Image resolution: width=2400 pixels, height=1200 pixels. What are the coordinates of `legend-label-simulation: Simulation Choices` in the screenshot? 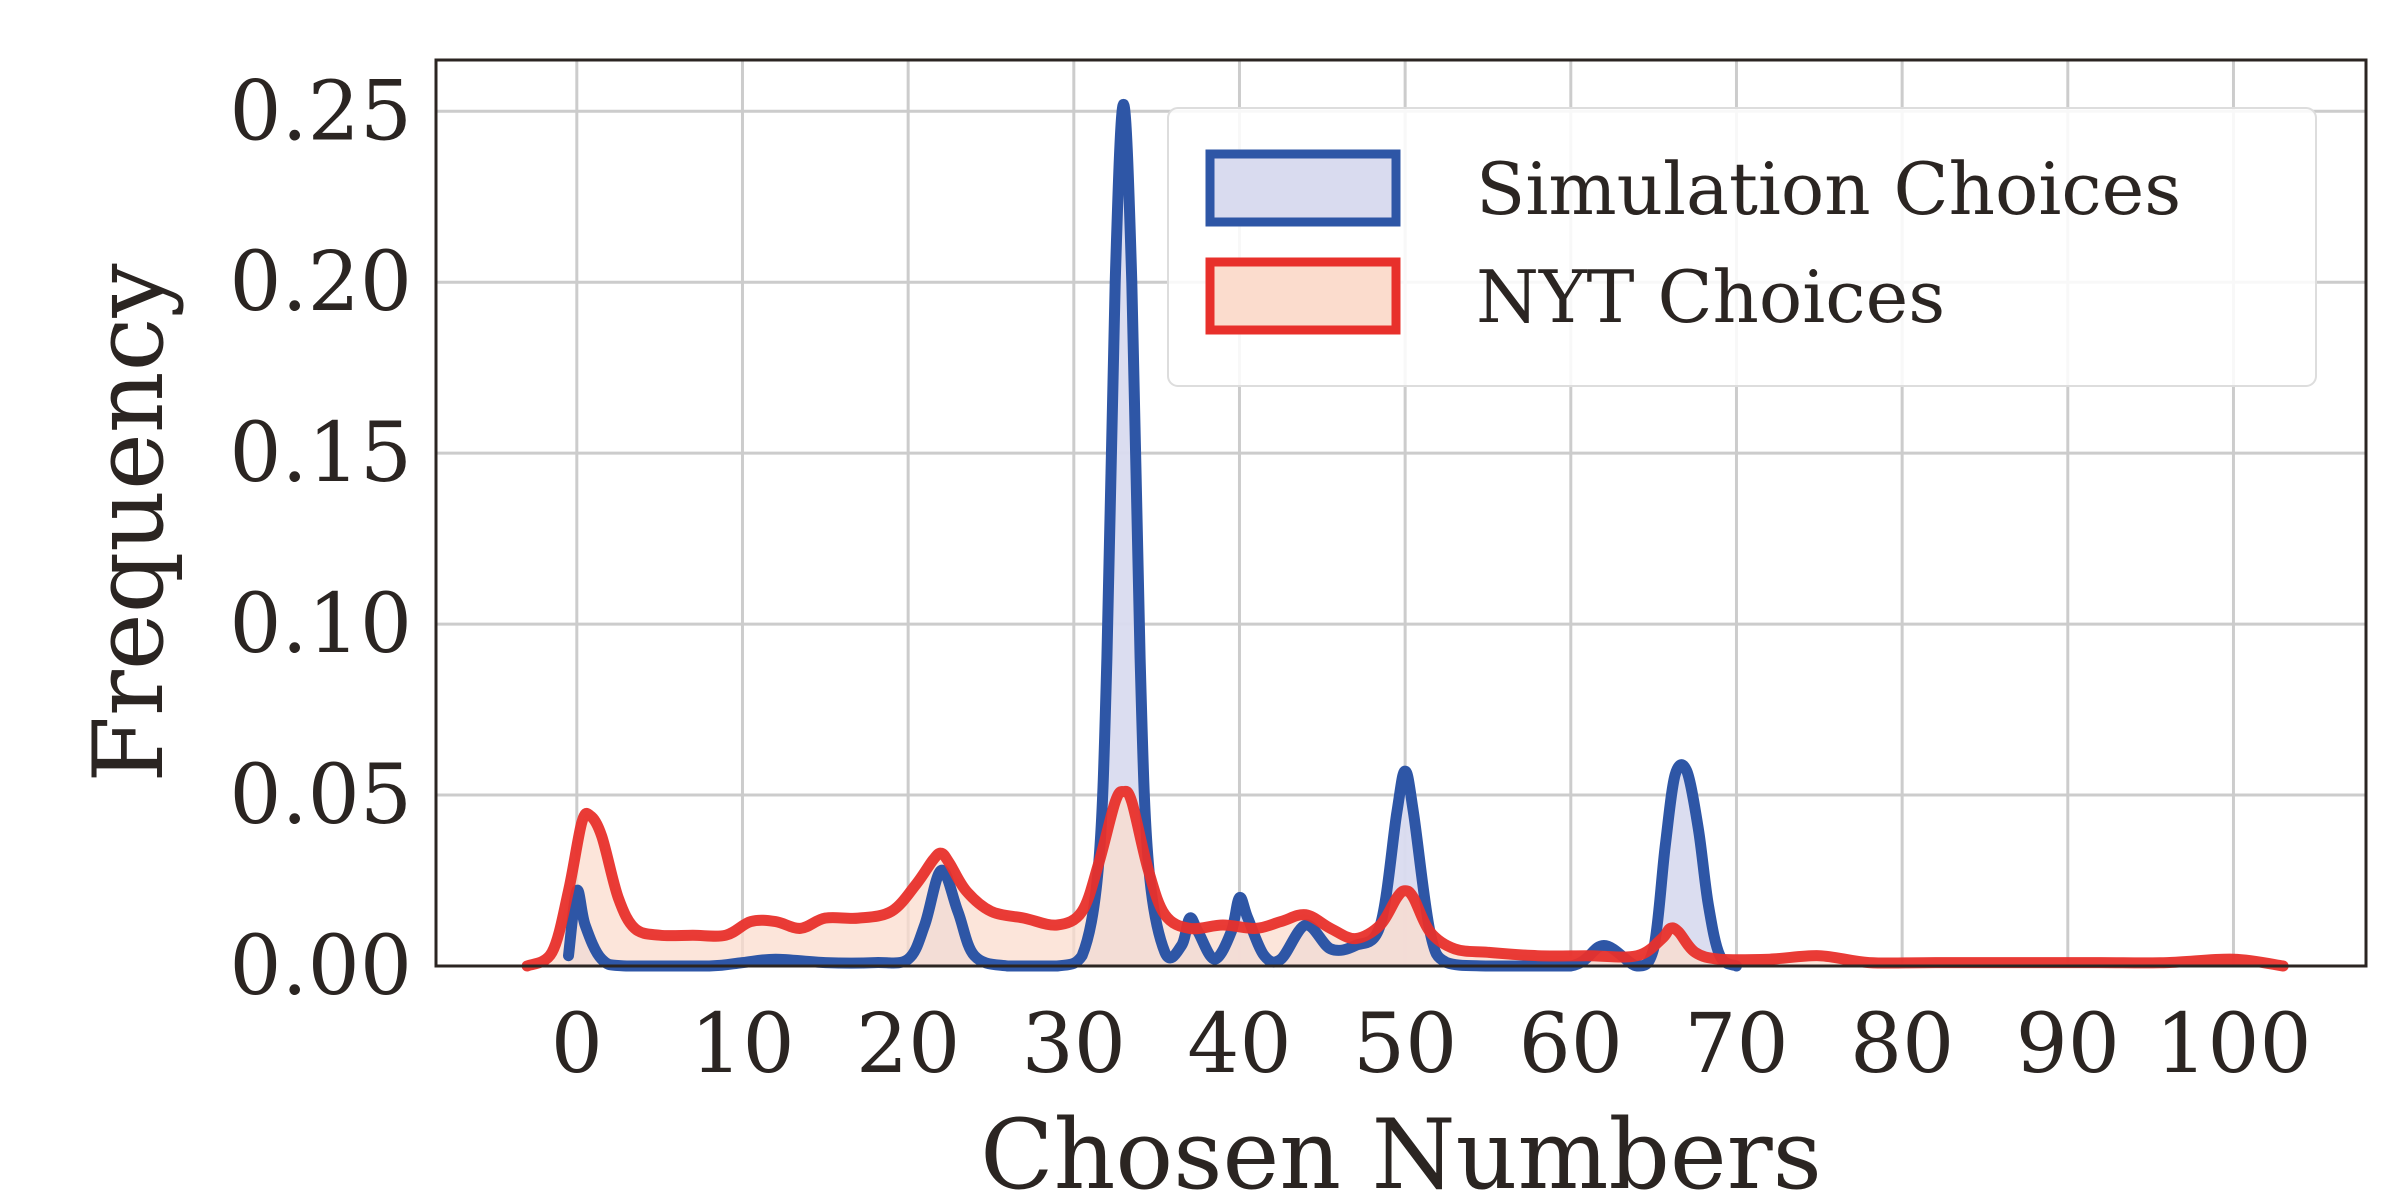 It's located at (1828, 189).